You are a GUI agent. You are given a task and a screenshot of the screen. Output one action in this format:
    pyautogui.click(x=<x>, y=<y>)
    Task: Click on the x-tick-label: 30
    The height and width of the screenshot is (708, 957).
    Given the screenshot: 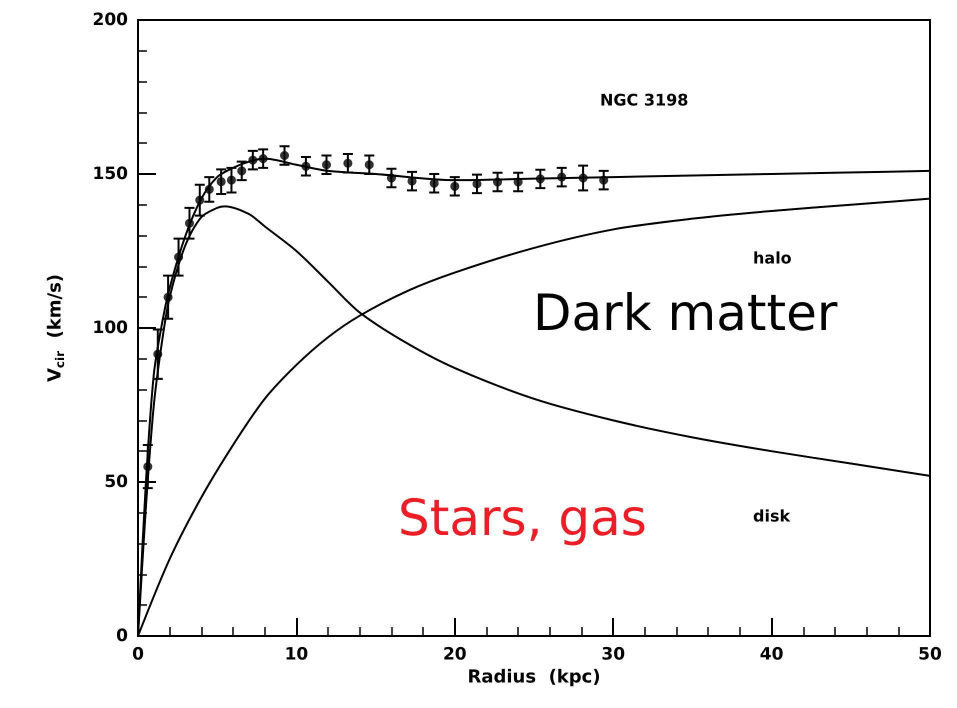 What is the action you would take?
    pyautogui.click(x=613, y=654)
    